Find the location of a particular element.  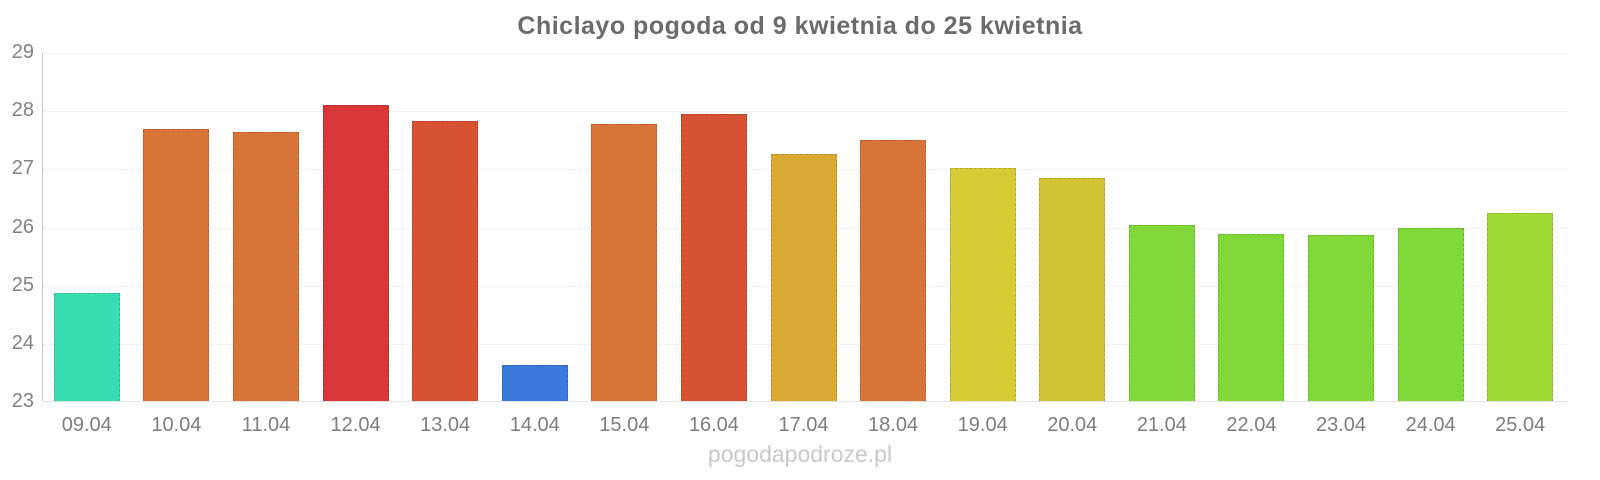

bar-23.04 is located at coordinates (1341, 318).